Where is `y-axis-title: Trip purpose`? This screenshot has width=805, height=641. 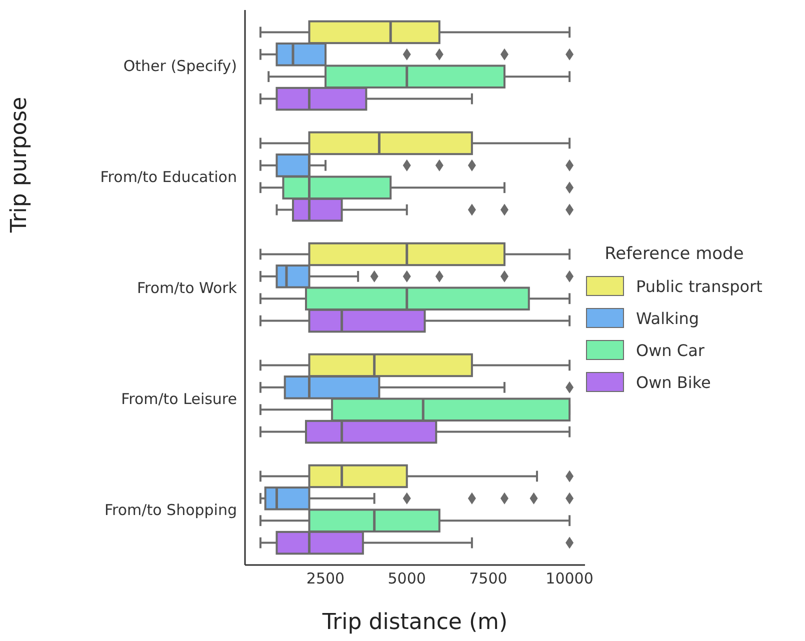 y-axis-title: Trip purpose is located at coordinates (19, 165).